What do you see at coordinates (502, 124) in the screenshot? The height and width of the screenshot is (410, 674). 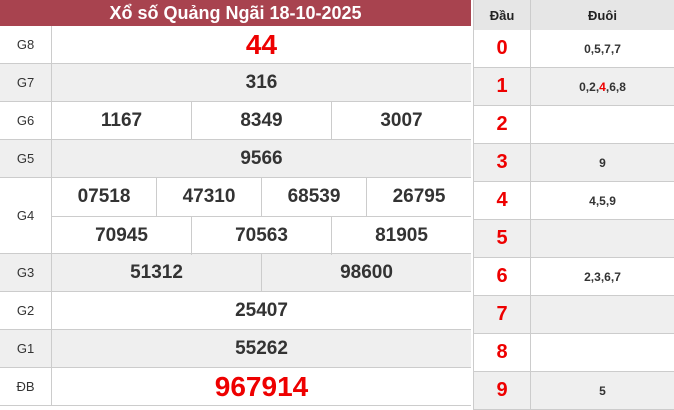 I see `head-digit: 2` at bounding box center [502, 124].